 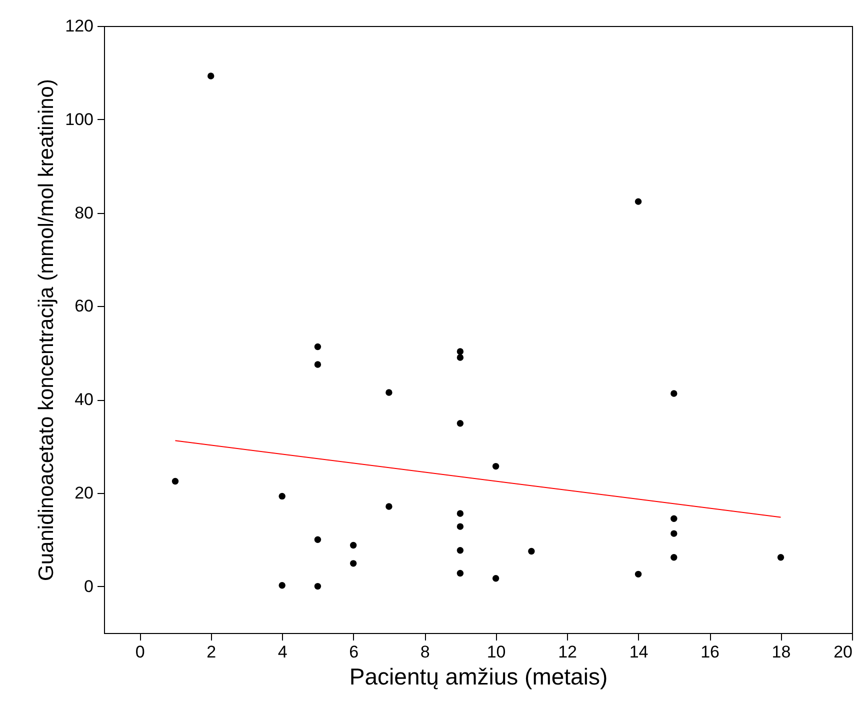 What do you see at coordinates (84, 400) in the screenshot?
I see `y-tick-label: 40` at bounding box center [84, 400].